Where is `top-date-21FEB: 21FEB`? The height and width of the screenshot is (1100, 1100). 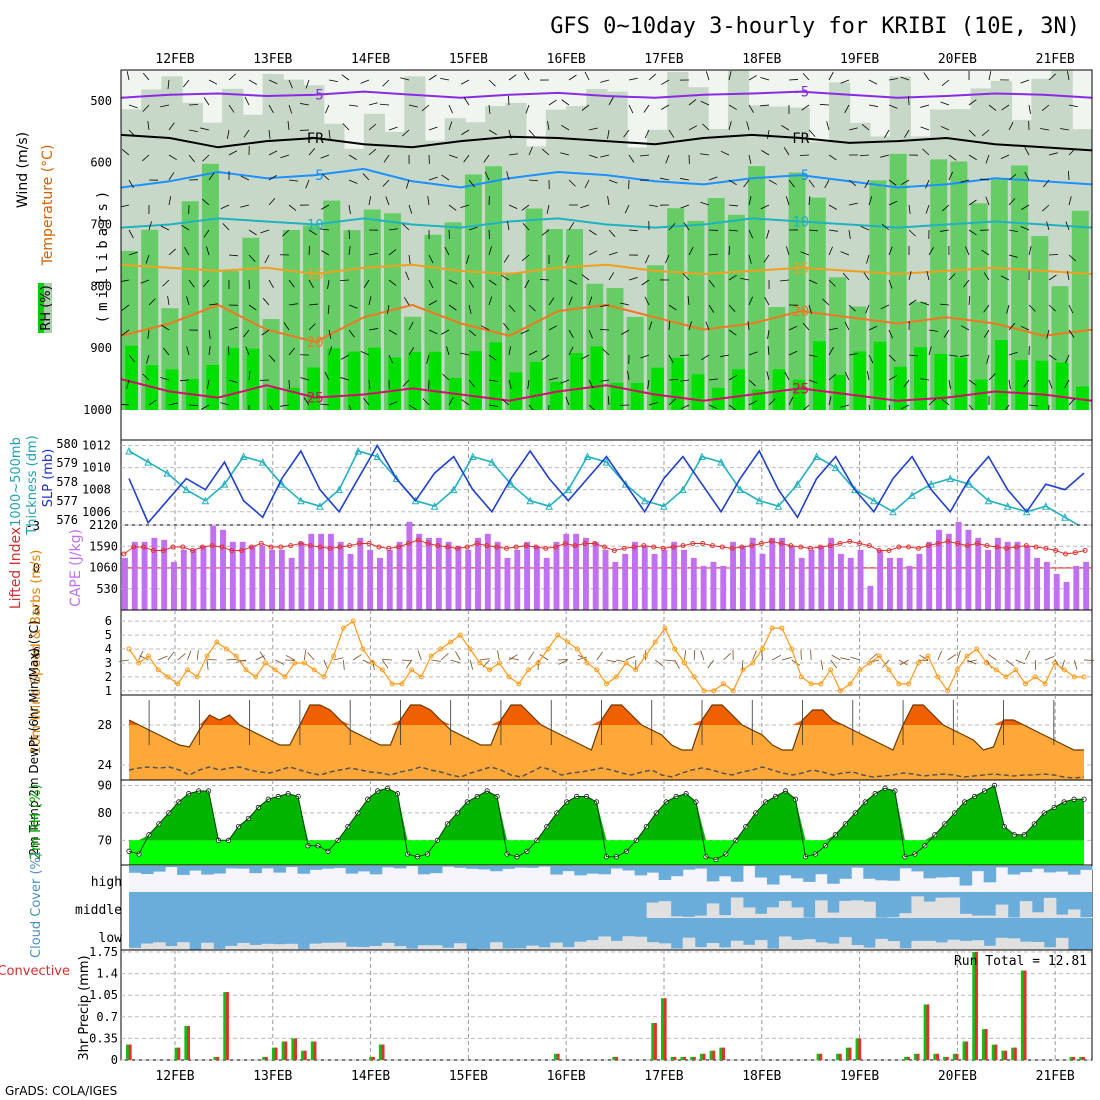 top-date-21FEB: 21FEB is located at coordinates (1055, 59).